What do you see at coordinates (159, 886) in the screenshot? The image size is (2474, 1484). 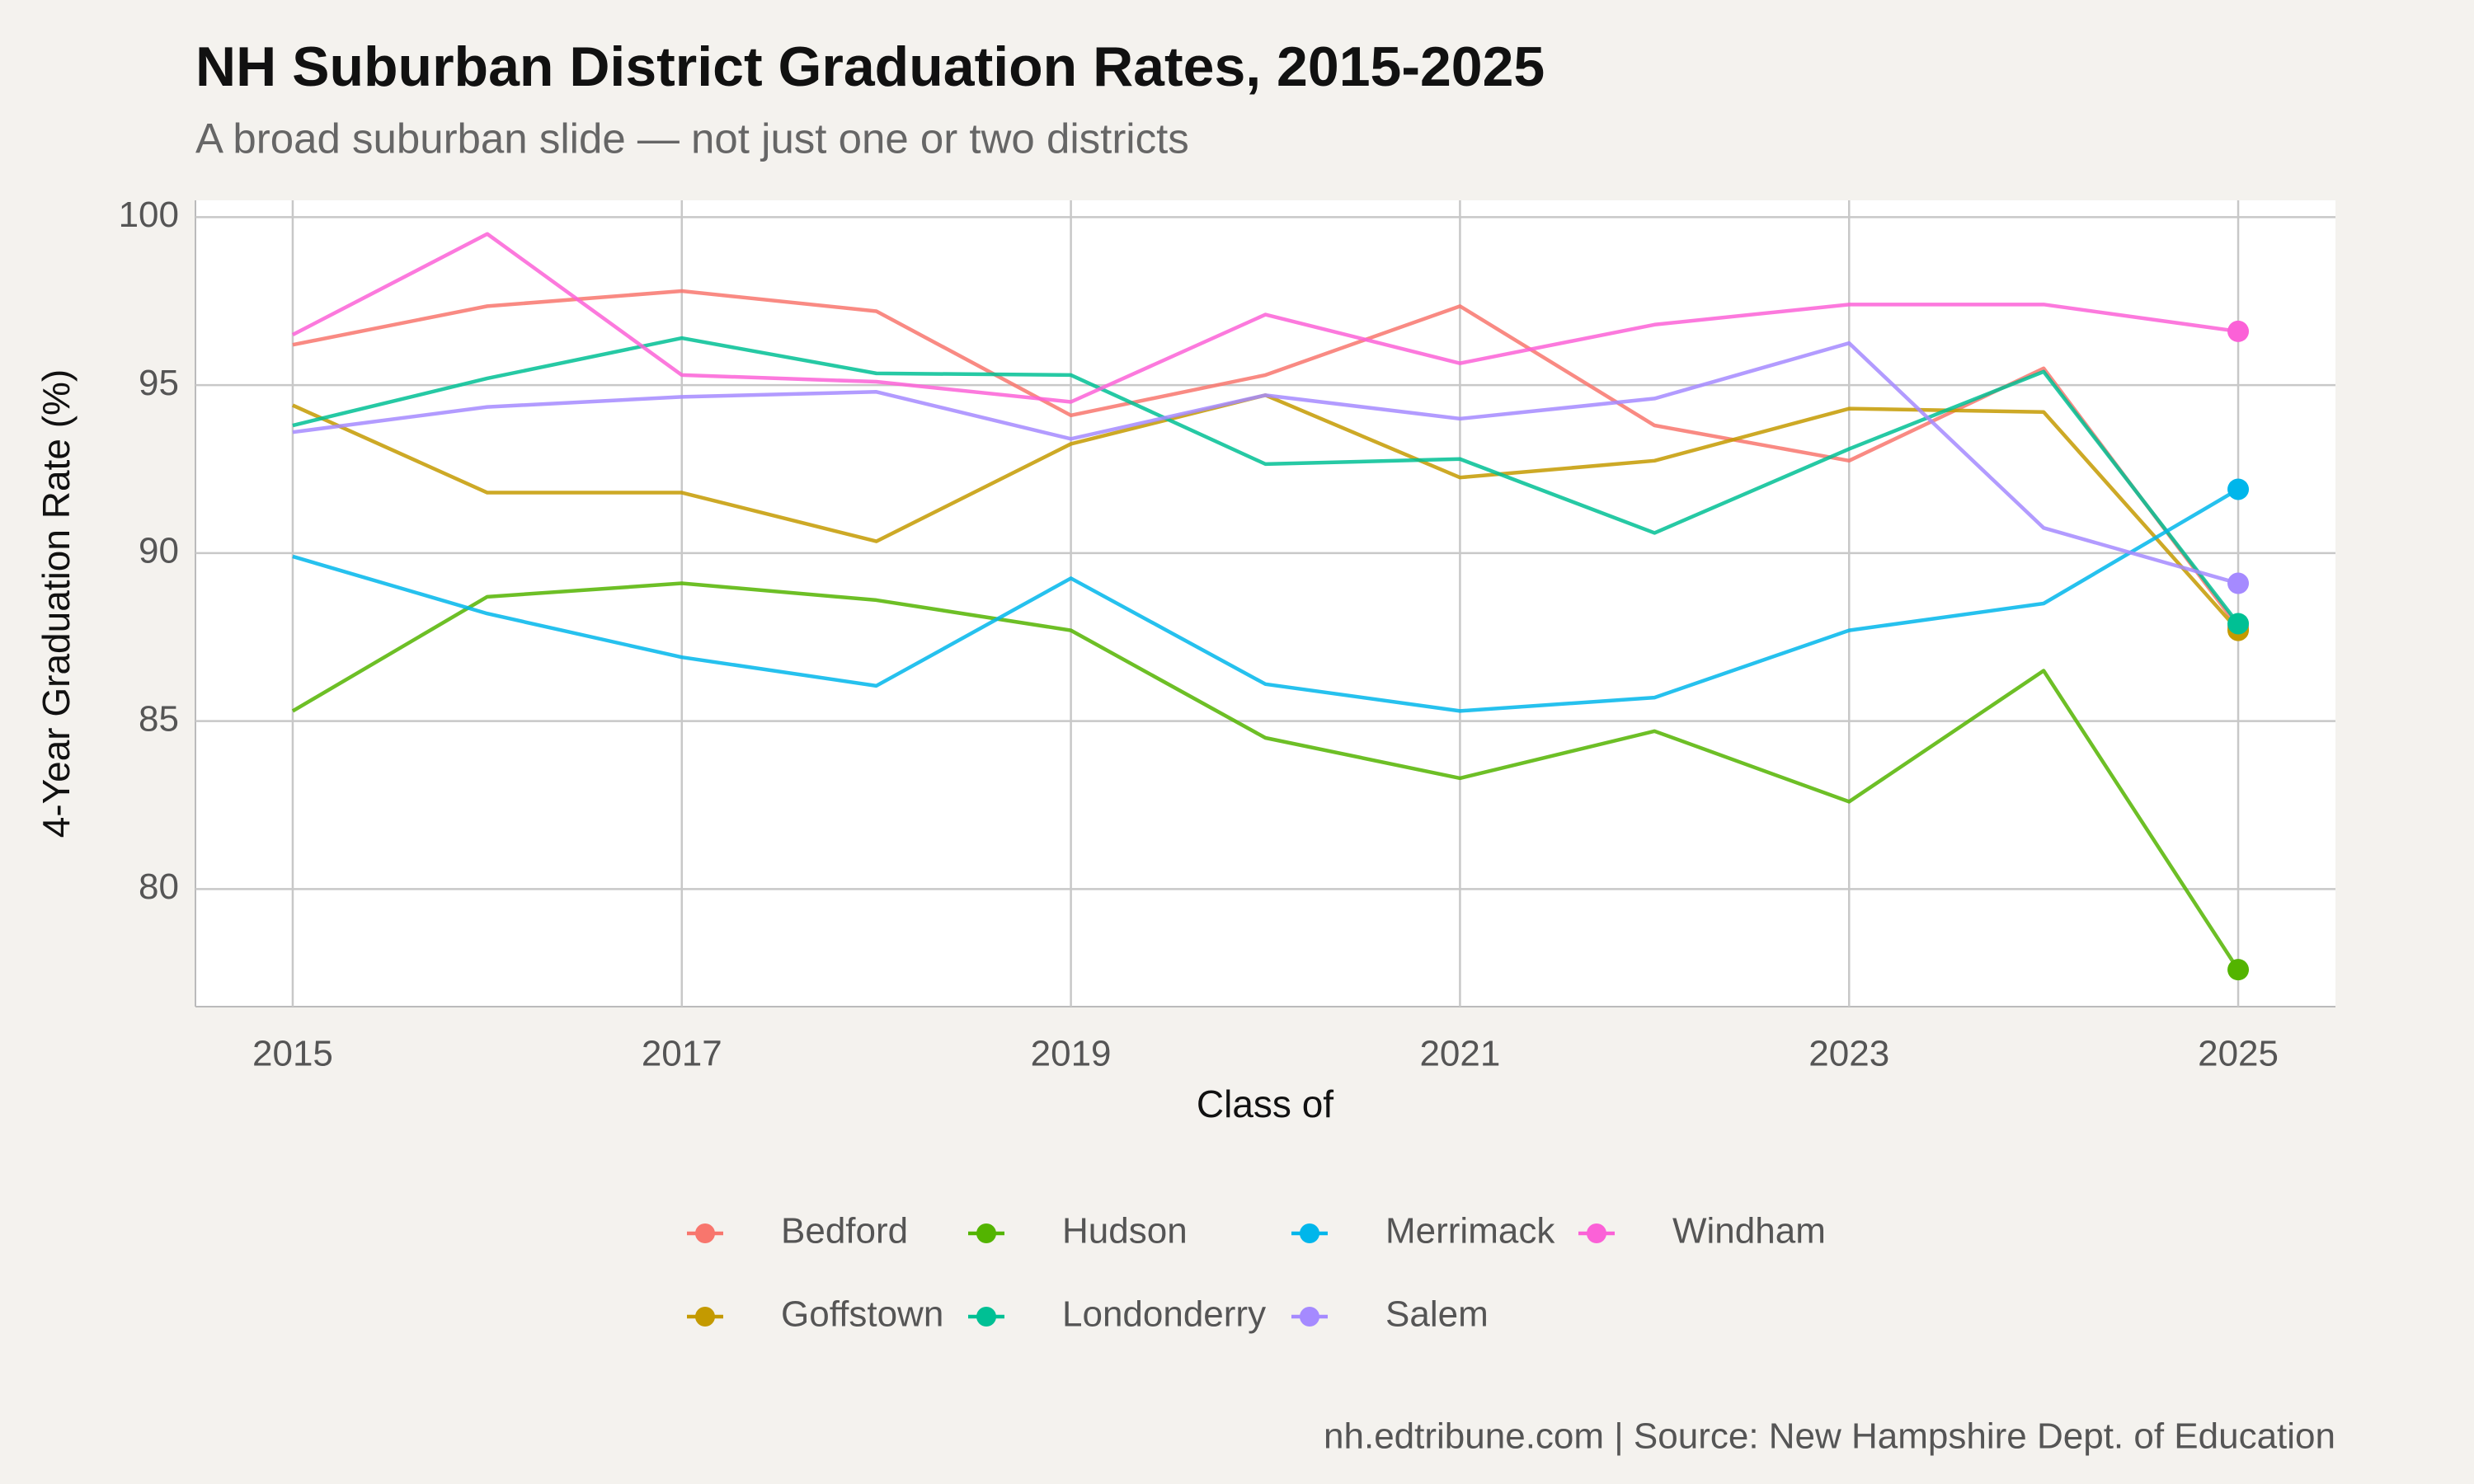 I see `y-tick-label: 80` at bounding box center [159, 886].